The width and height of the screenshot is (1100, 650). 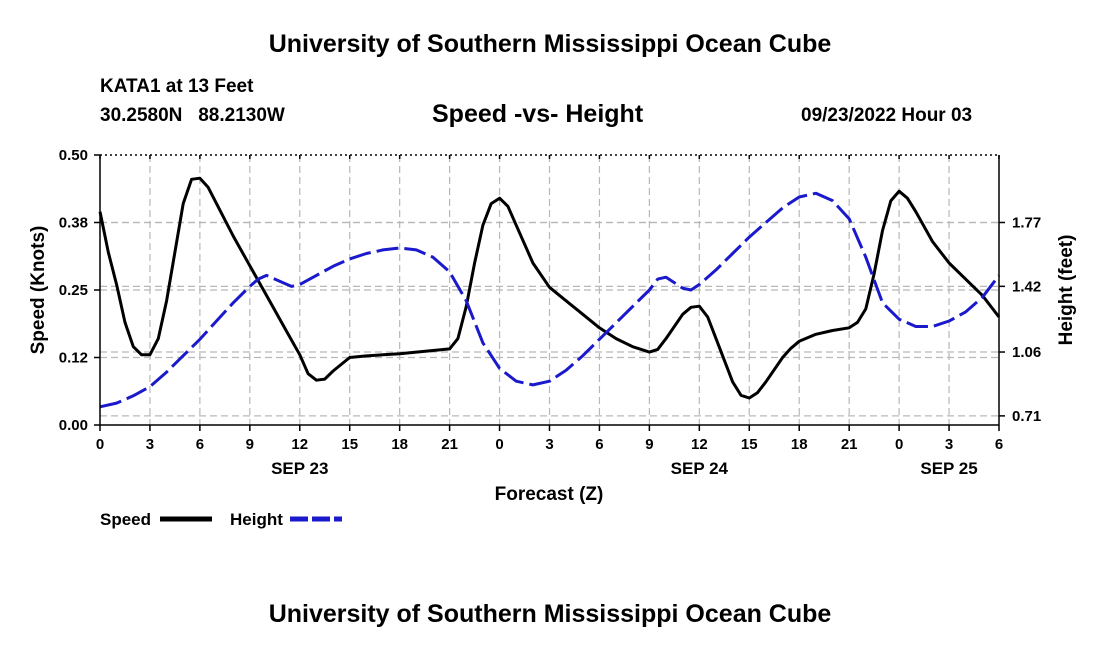 I want to click on y-left-tick-label: 0.12, so click(x=73, y=358).